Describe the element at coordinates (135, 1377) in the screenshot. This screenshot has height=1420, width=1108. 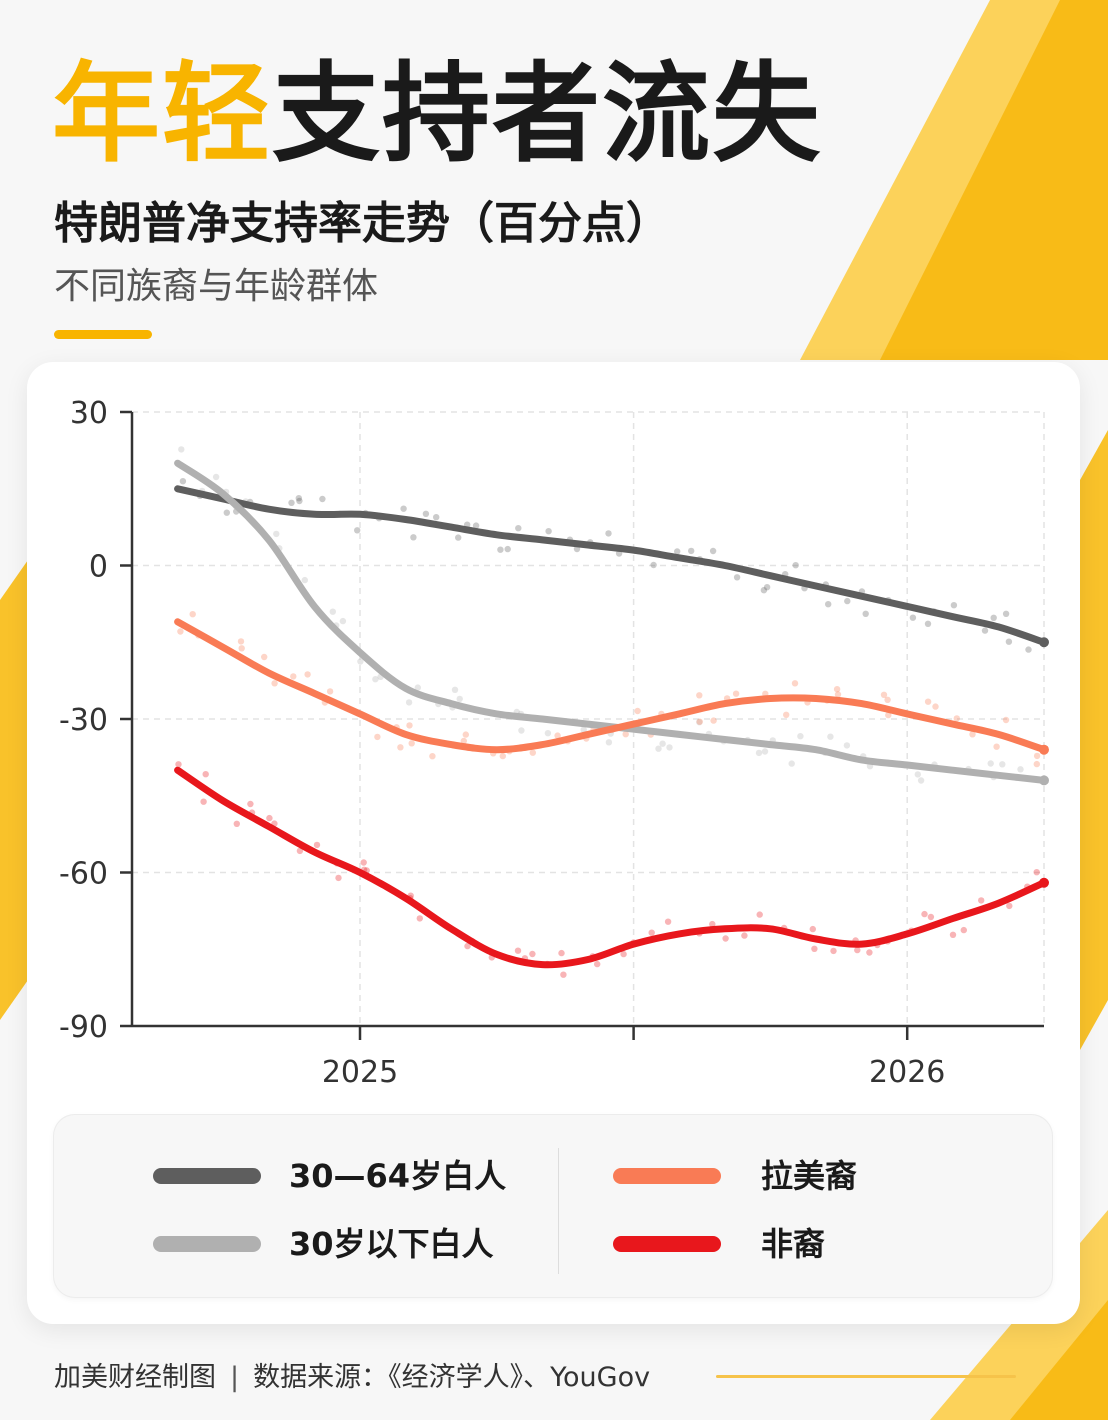
I see `footer-producer: 加美财经制图` at that location.